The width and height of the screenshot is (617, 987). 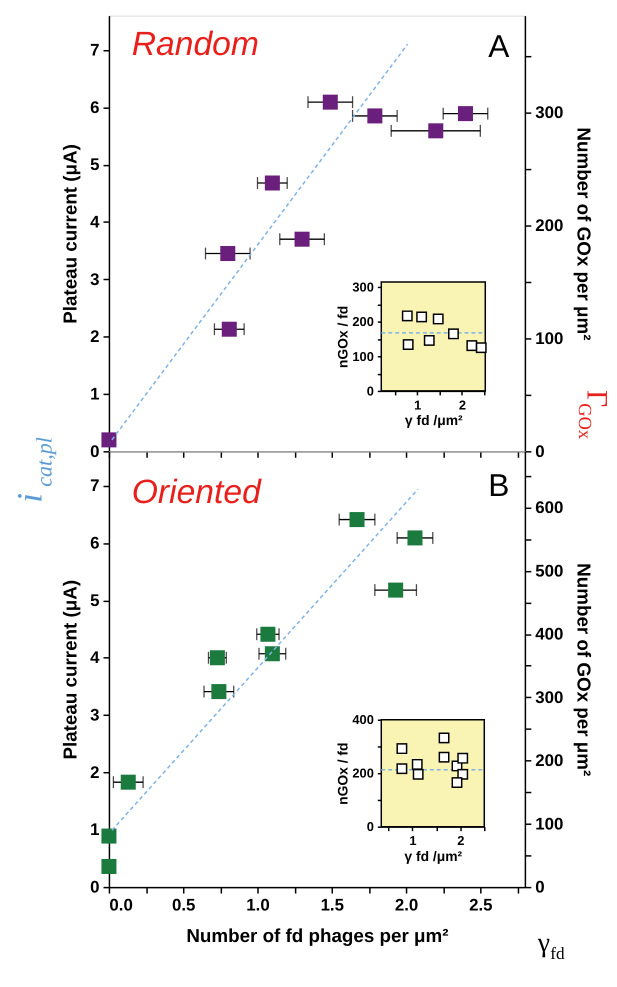 I want to click on x-tick-label: 1.5, so click(x=332, y=904).